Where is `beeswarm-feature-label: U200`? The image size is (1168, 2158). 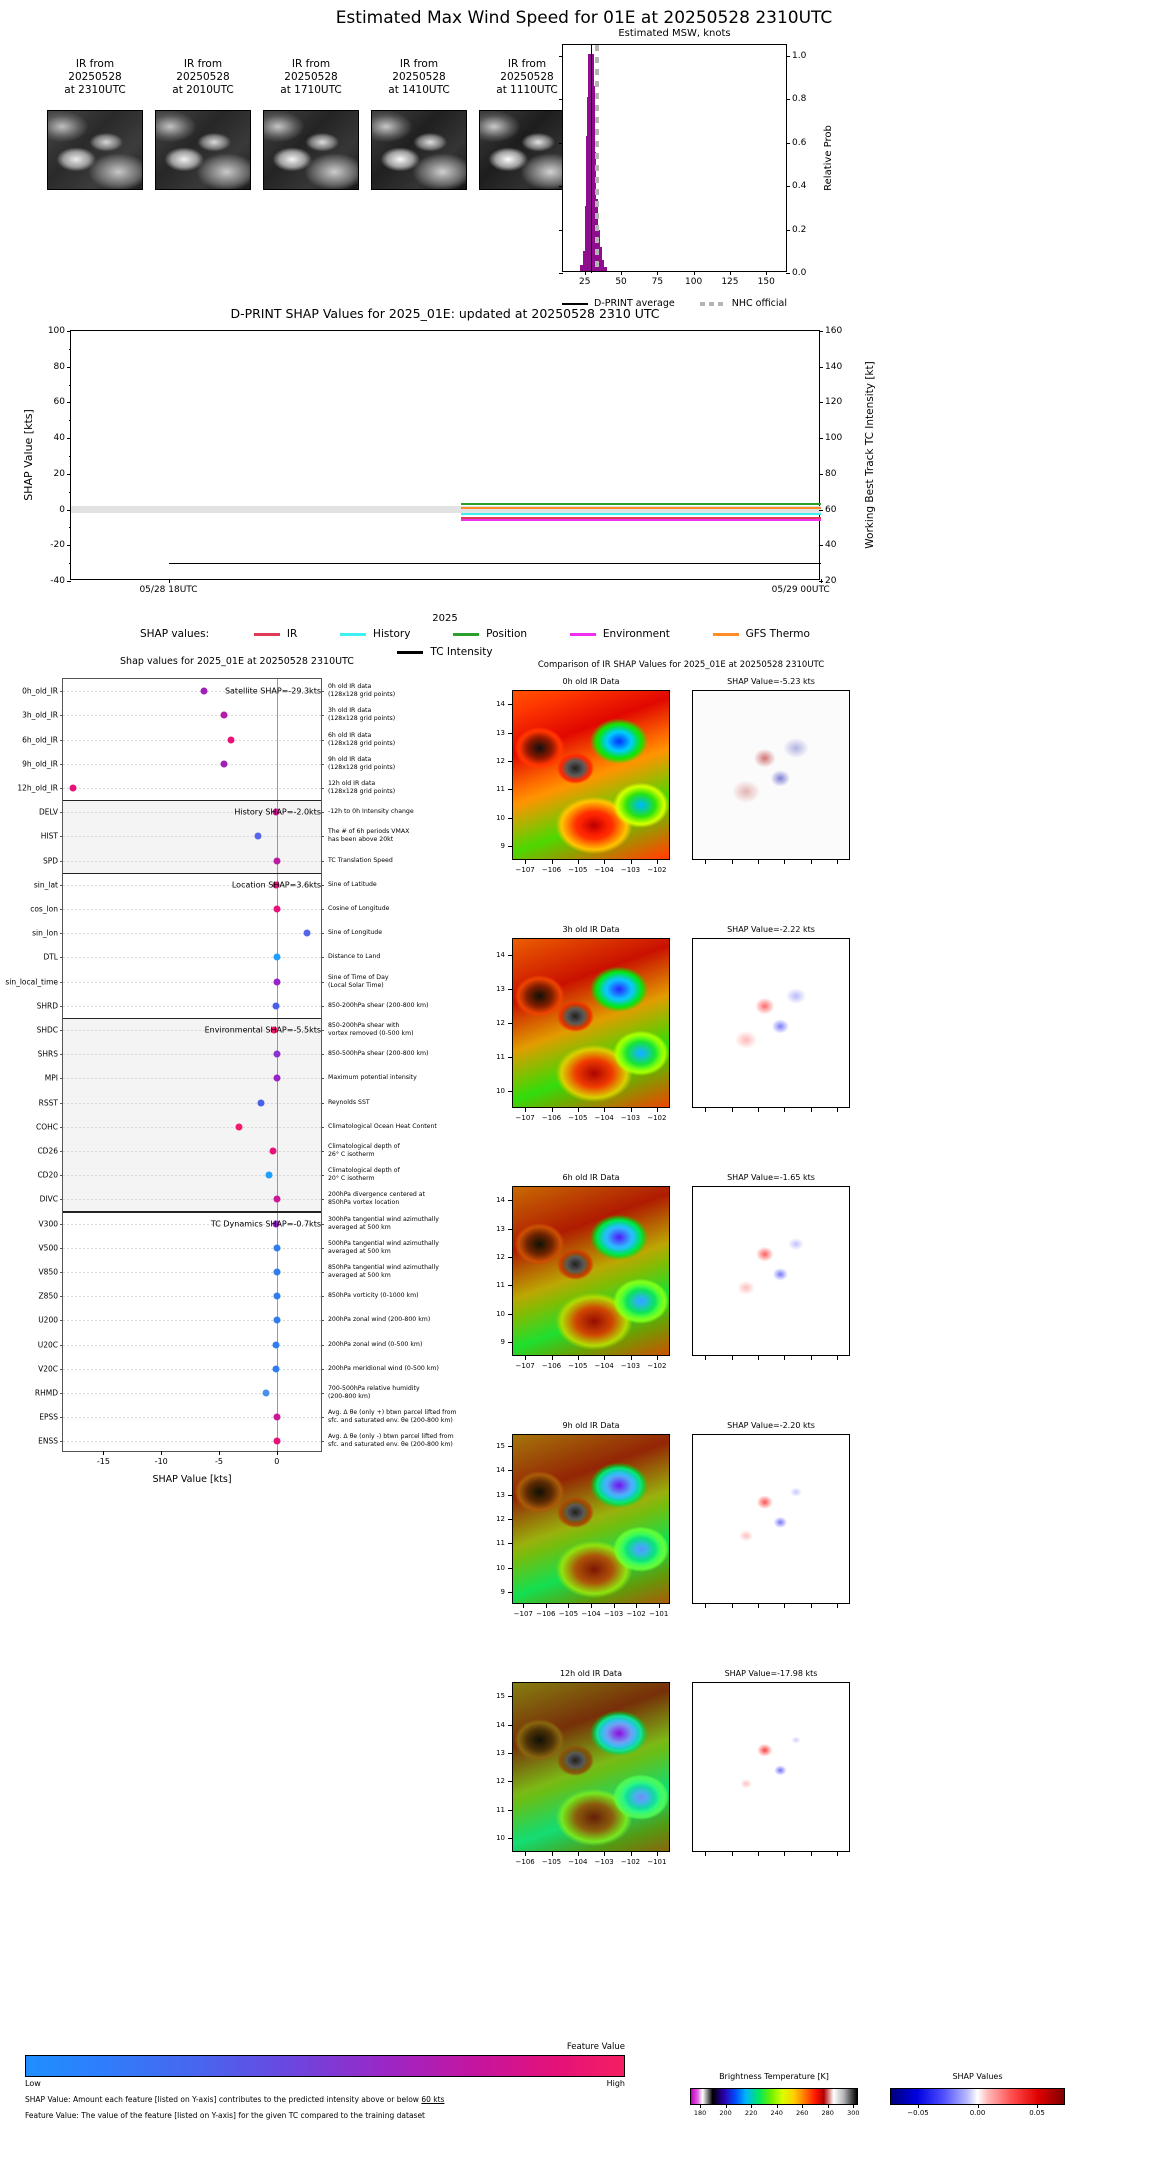 beeswarm-feature-label: U200 is located at coordinates (48, 1320).